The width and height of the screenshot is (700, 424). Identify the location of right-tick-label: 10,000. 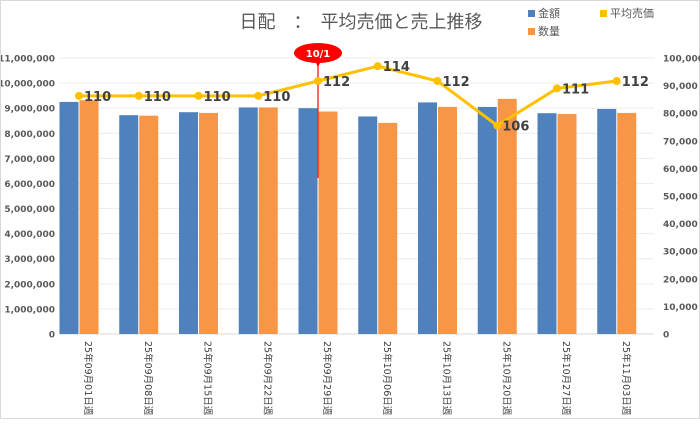
(680, 308).